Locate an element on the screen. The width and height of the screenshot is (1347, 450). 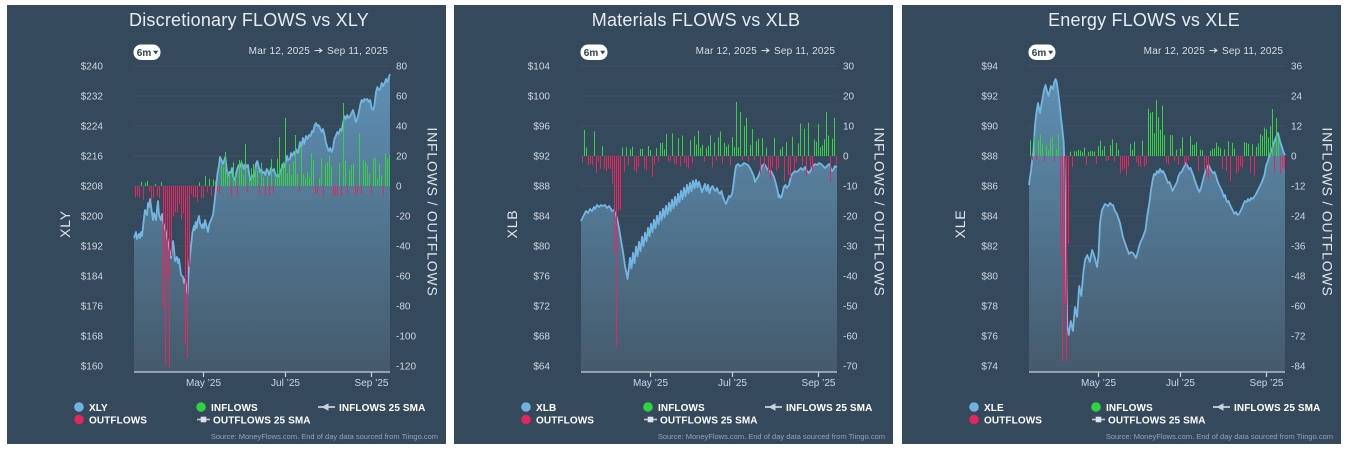
svg-text: $208 is located at coordinates (92, 187).